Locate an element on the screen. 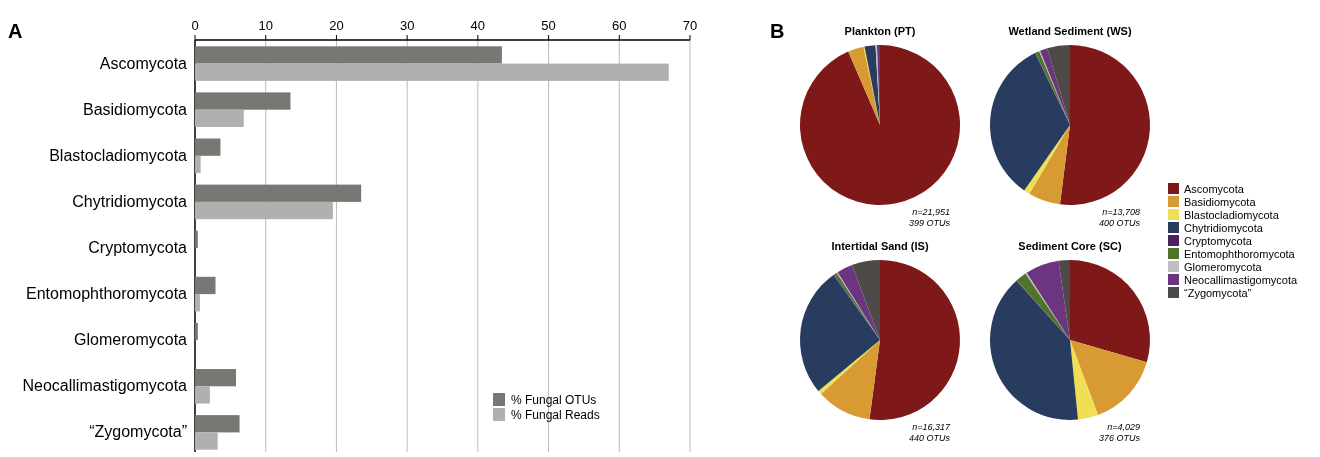 The width and height of the screenshot is (1320, 457). text: n=21,951 is located at coordinates (931, 212).